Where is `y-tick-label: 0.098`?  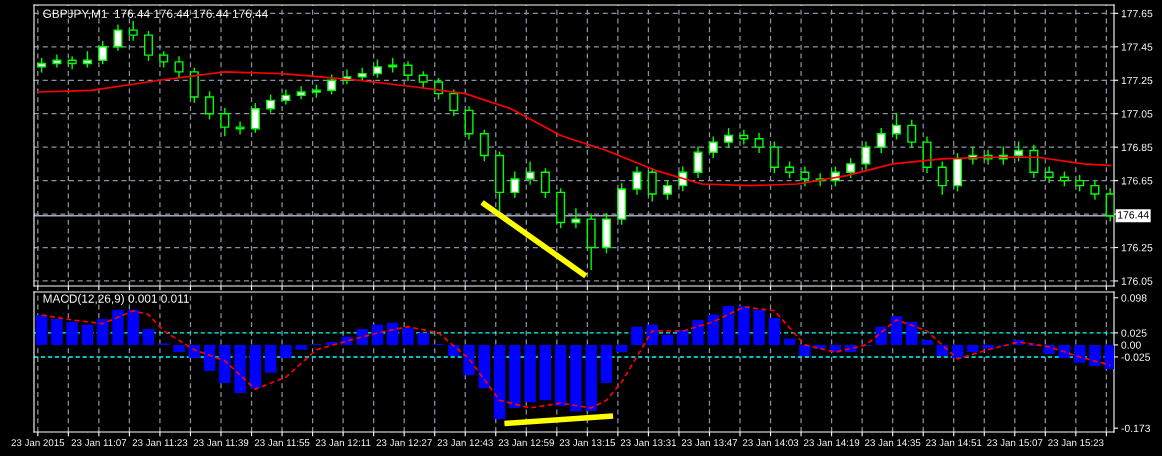 y-tick-label: 0.098 is located at coordinates (1134, 298).